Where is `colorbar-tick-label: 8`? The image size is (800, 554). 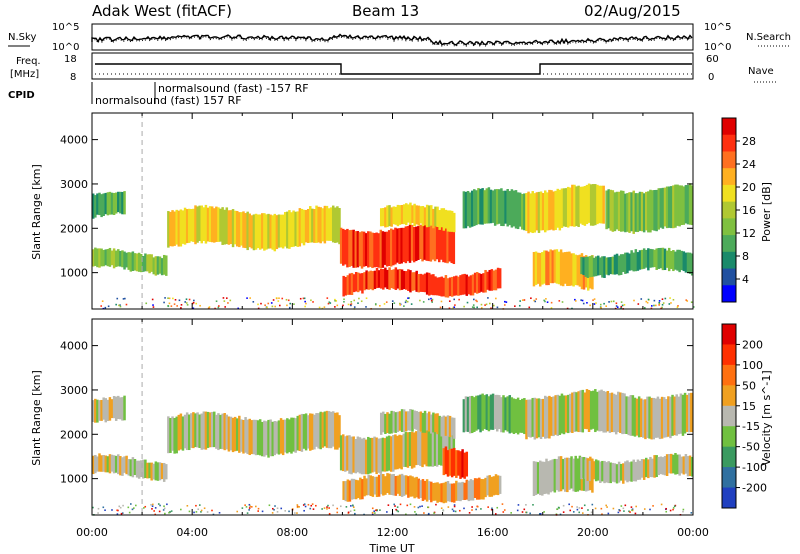 colorbar-tick-label: 8 is located at coordinates (745, 256).